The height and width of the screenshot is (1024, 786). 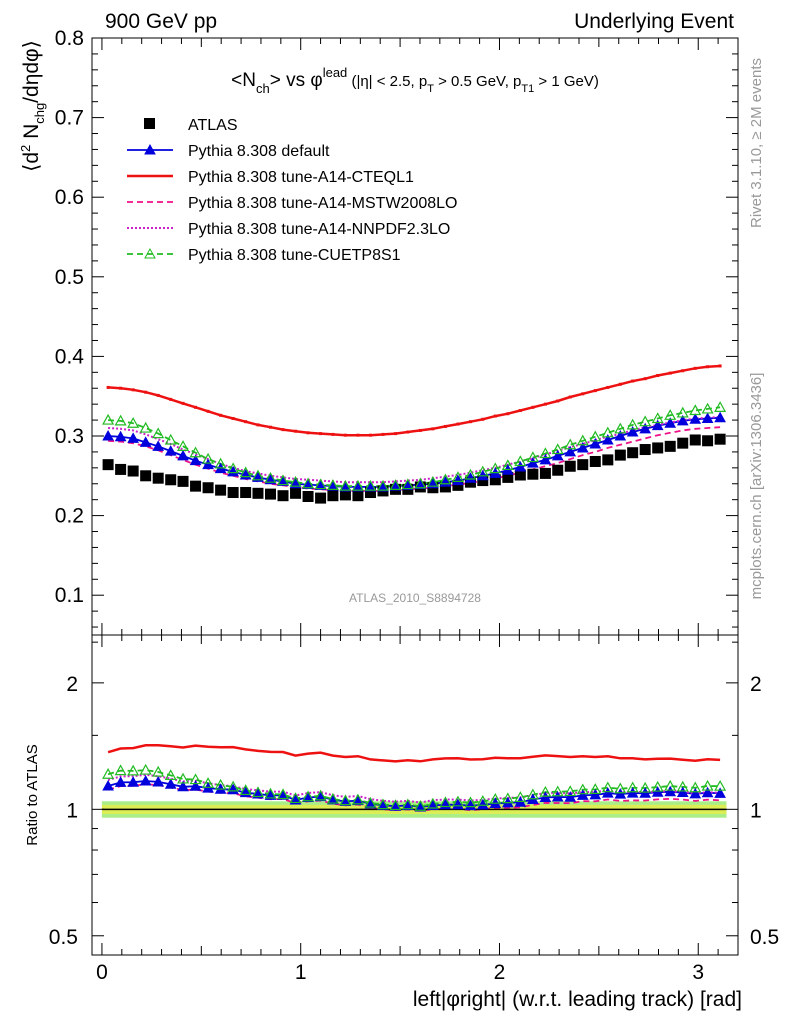 I want to click on upper-ytick-label: 0.6, so click(x=69, y=197).